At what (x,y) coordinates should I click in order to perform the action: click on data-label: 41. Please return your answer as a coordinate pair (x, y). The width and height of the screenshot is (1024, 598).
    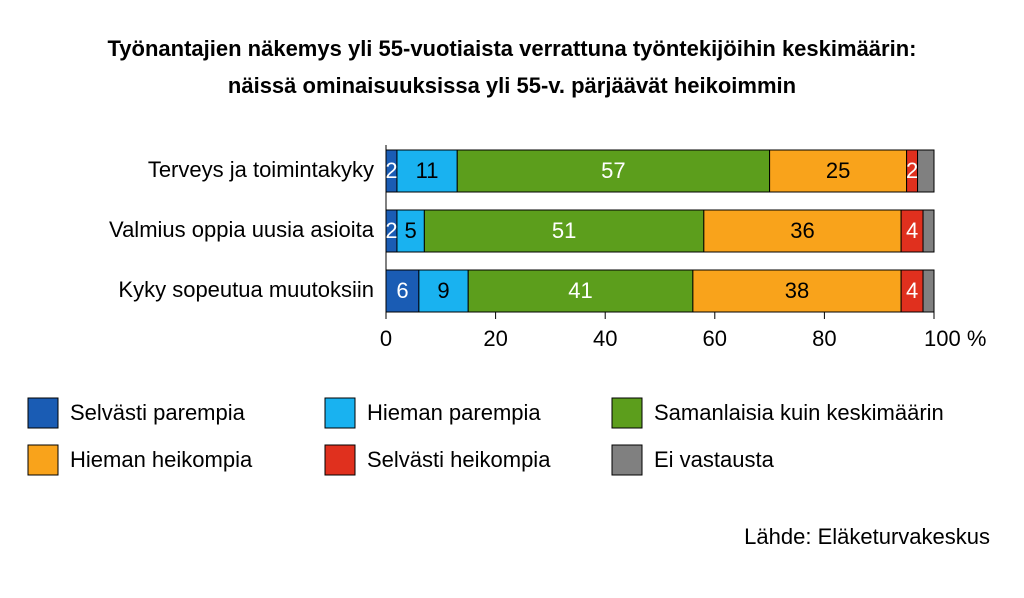
    Looking at the image, I should click on (580, 290).